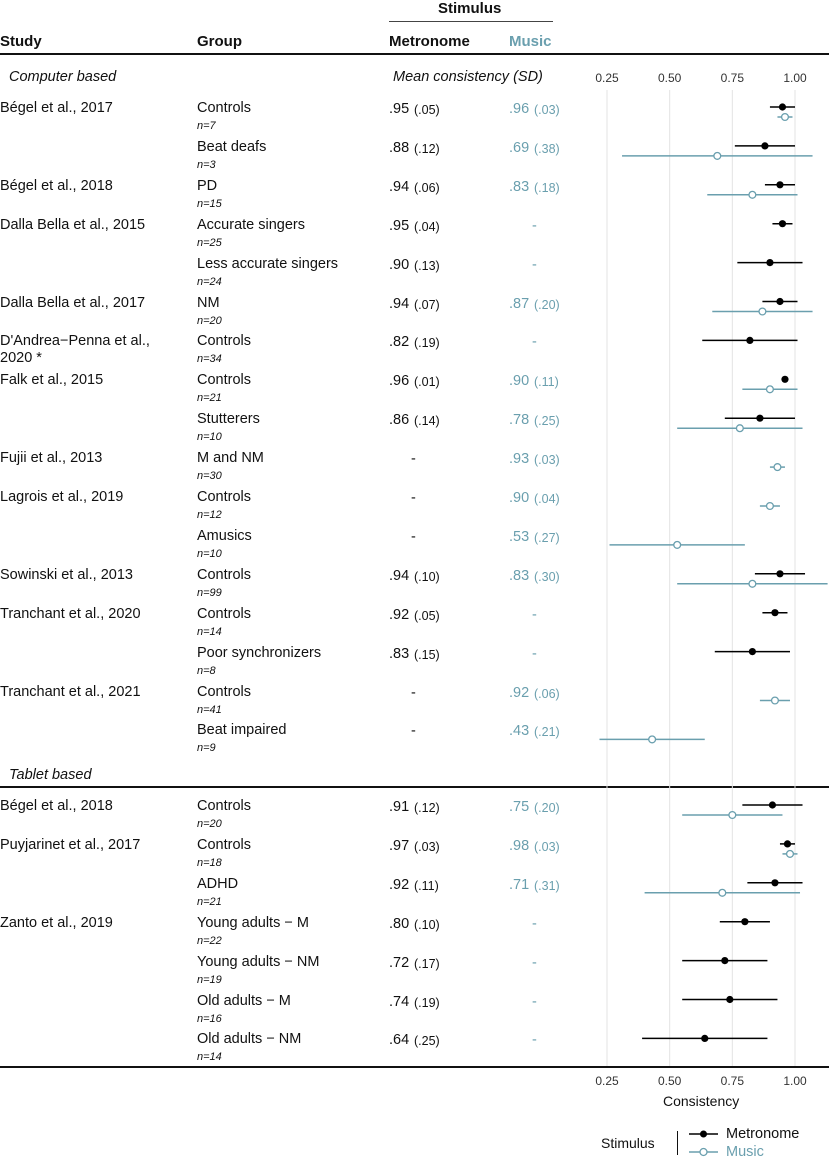 The height and width of the screenshot is (1163, 829). I want to click on x-tick-label-top: 0.25, so click(607, 78).